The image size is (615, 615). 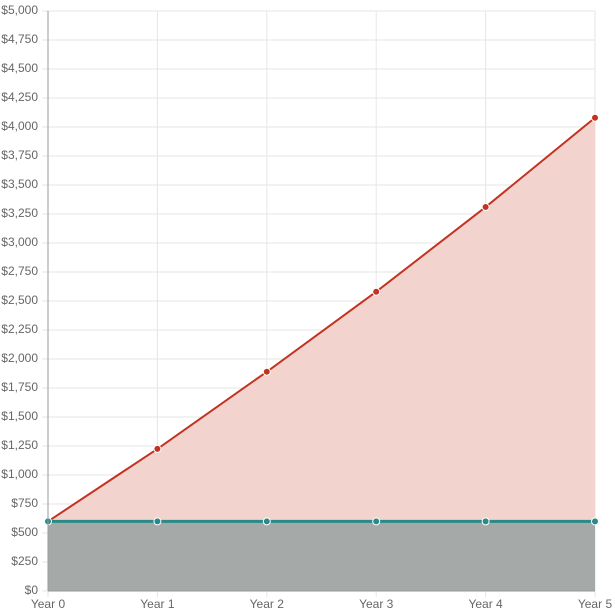 What do you see at coordinates (19, 445) in the screenshot?
I see `y-tick-label: $1,250` at bounding box center [19, 445].